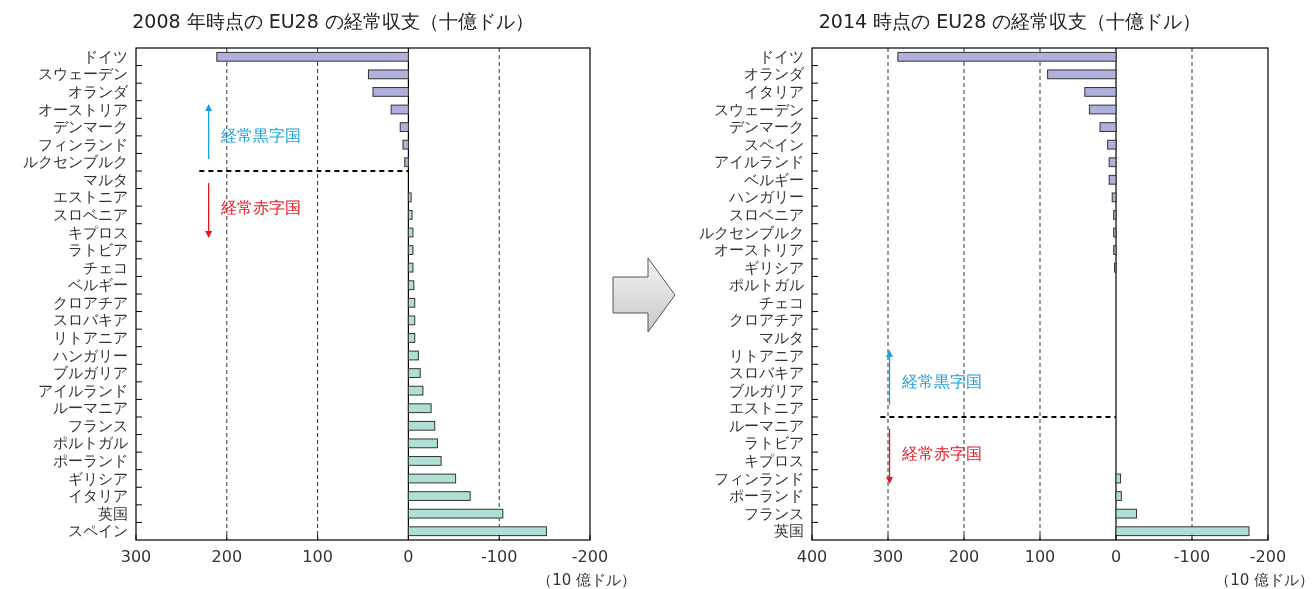 This screenshot has width=1316, height=589. I want to click on x-tick-label: -100, so click(1192, 556).